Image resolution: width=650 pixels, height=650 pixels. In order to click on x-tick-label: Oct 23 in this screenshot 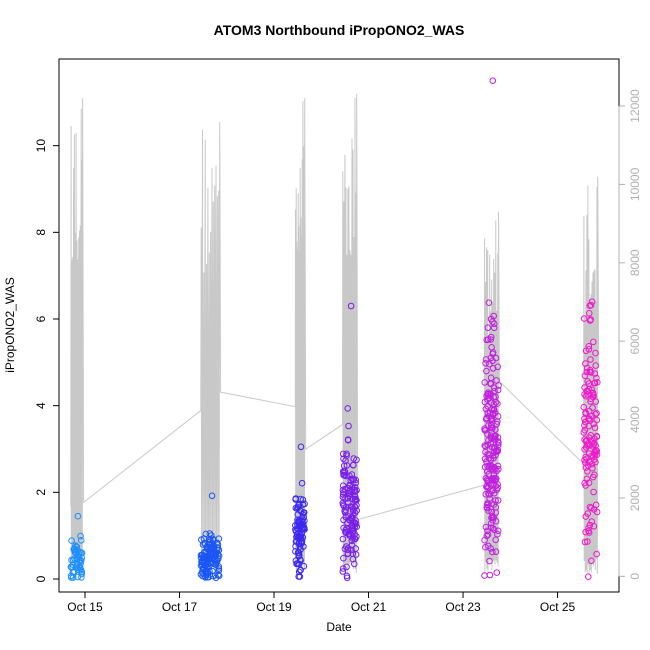, I will do `click(463, 607)`.